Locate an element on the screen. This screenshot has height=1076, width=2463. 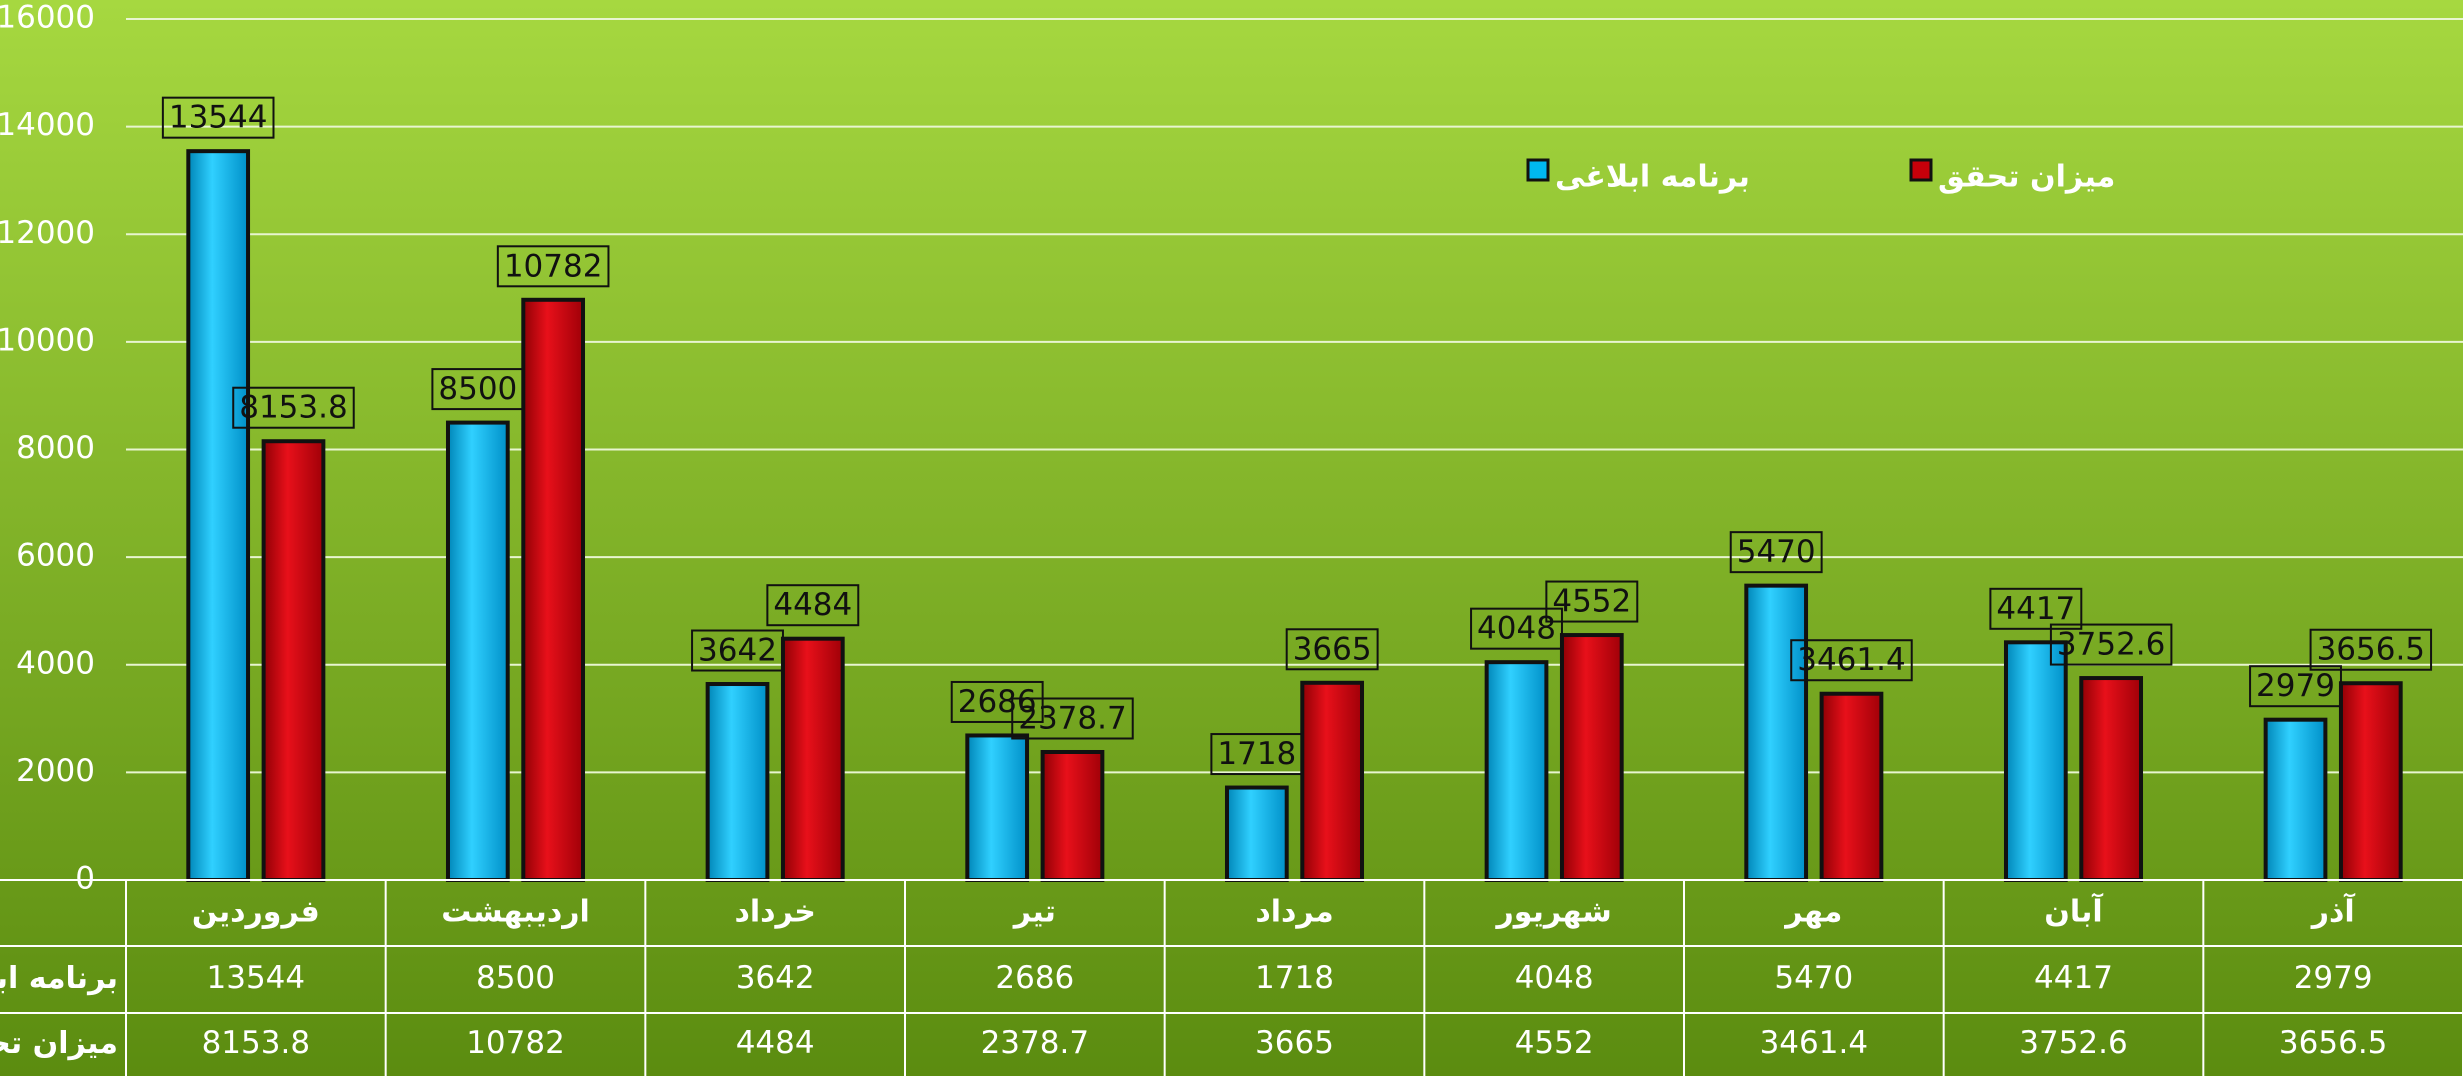
data-label: 10782 is located at coordinates (553, 266).